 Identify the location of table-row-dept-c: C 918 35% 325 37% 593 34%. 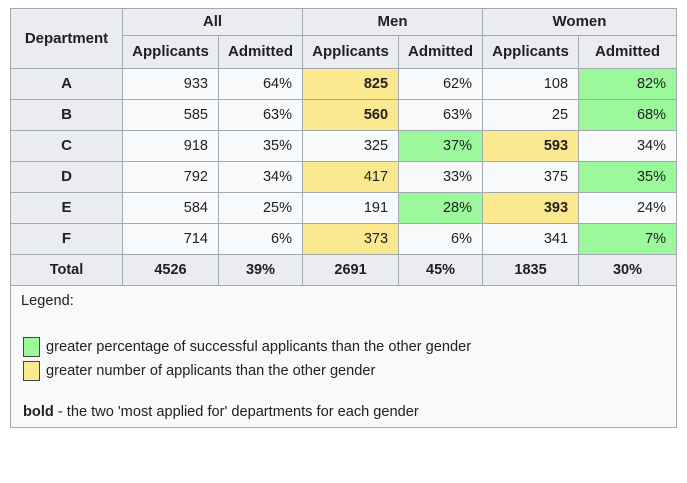
(343, 146).